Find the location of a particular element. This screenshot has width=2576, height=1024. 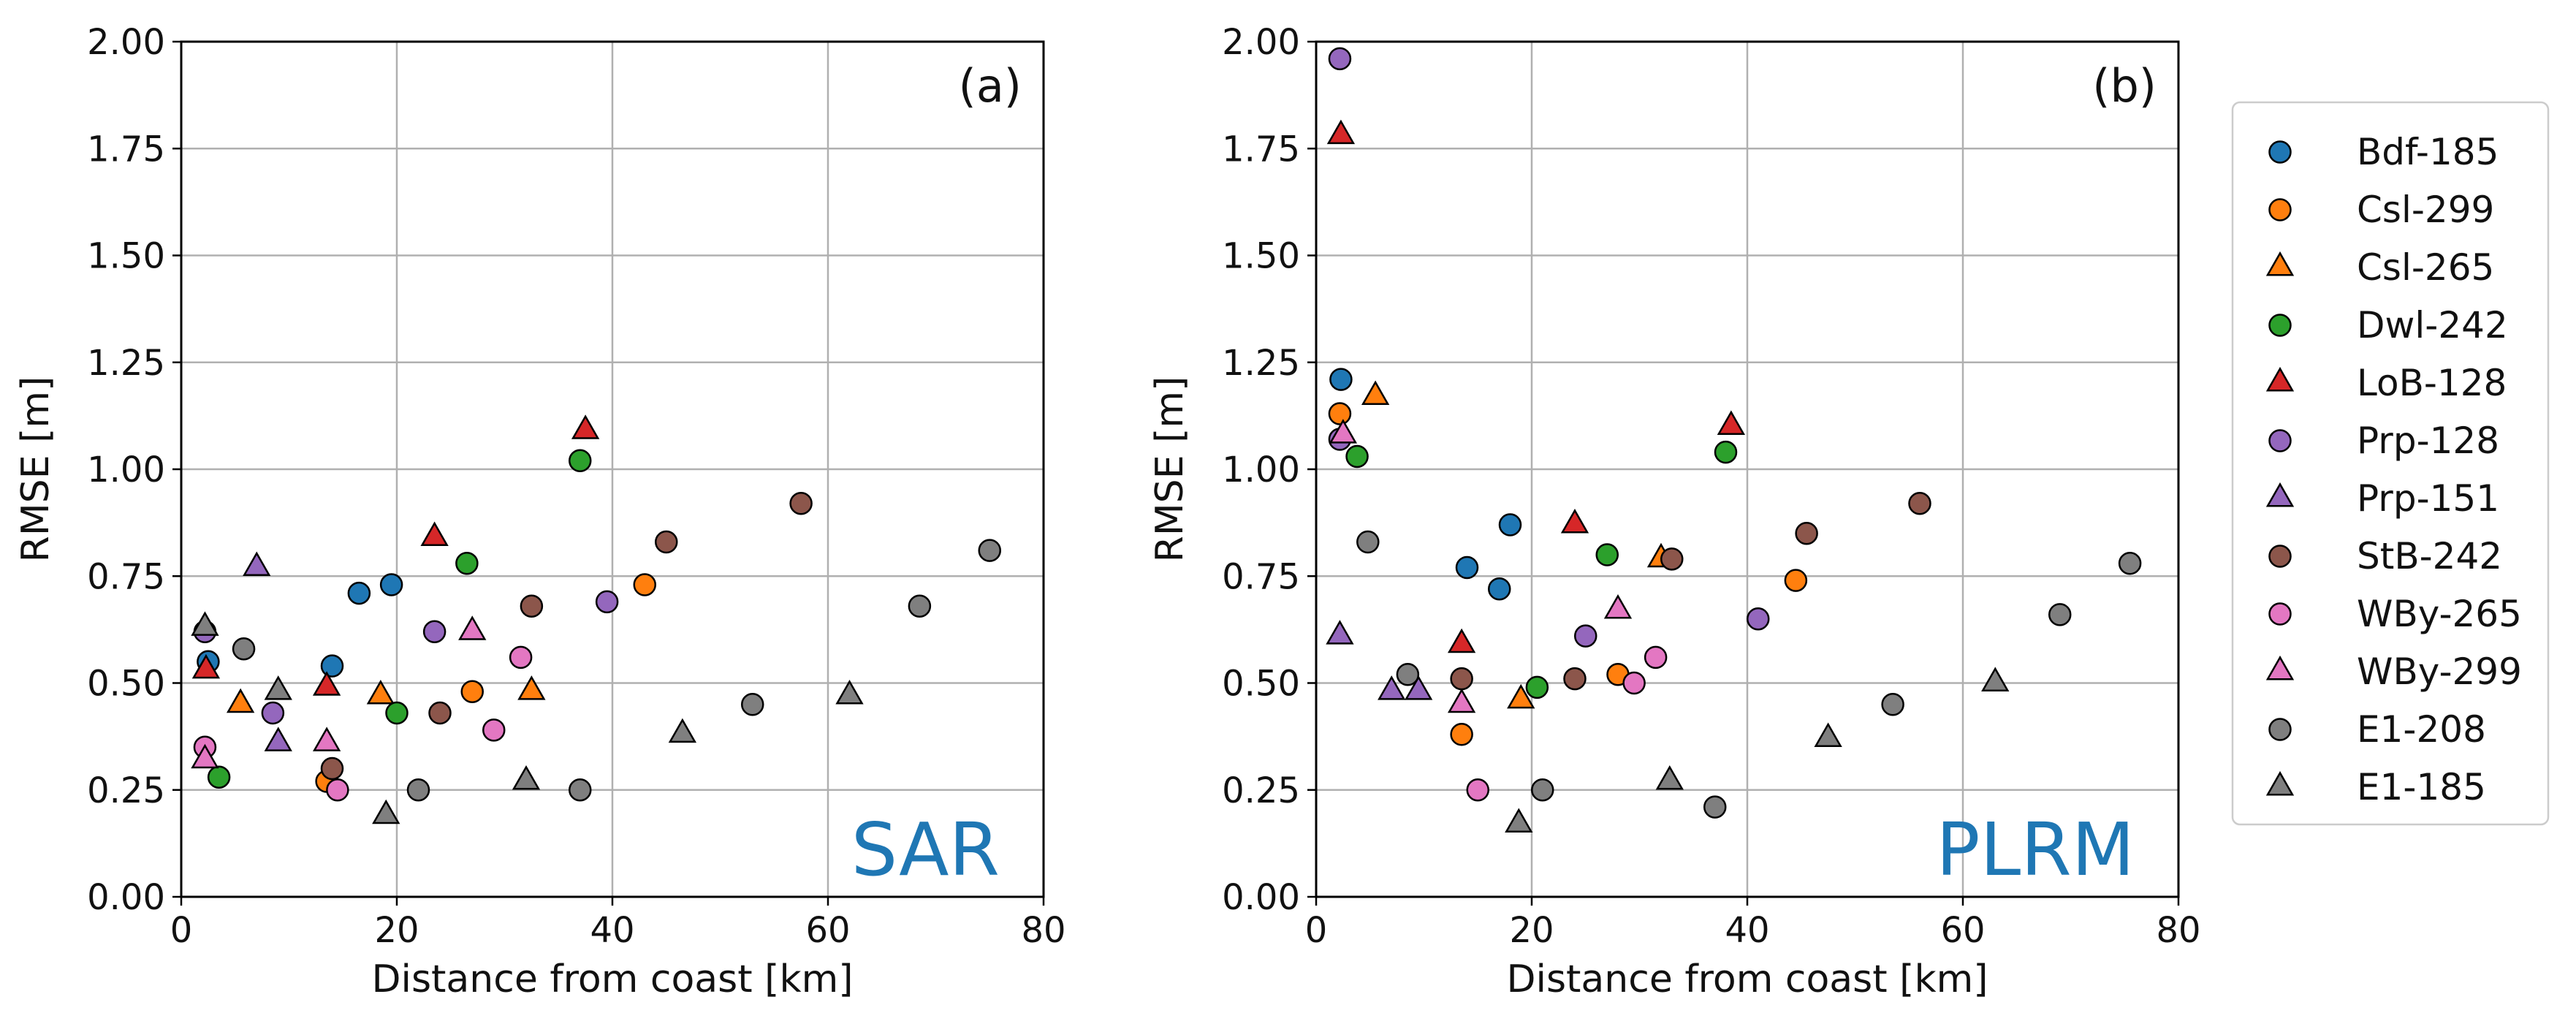

panel-label: (a) is located at coordinates (990, 86).